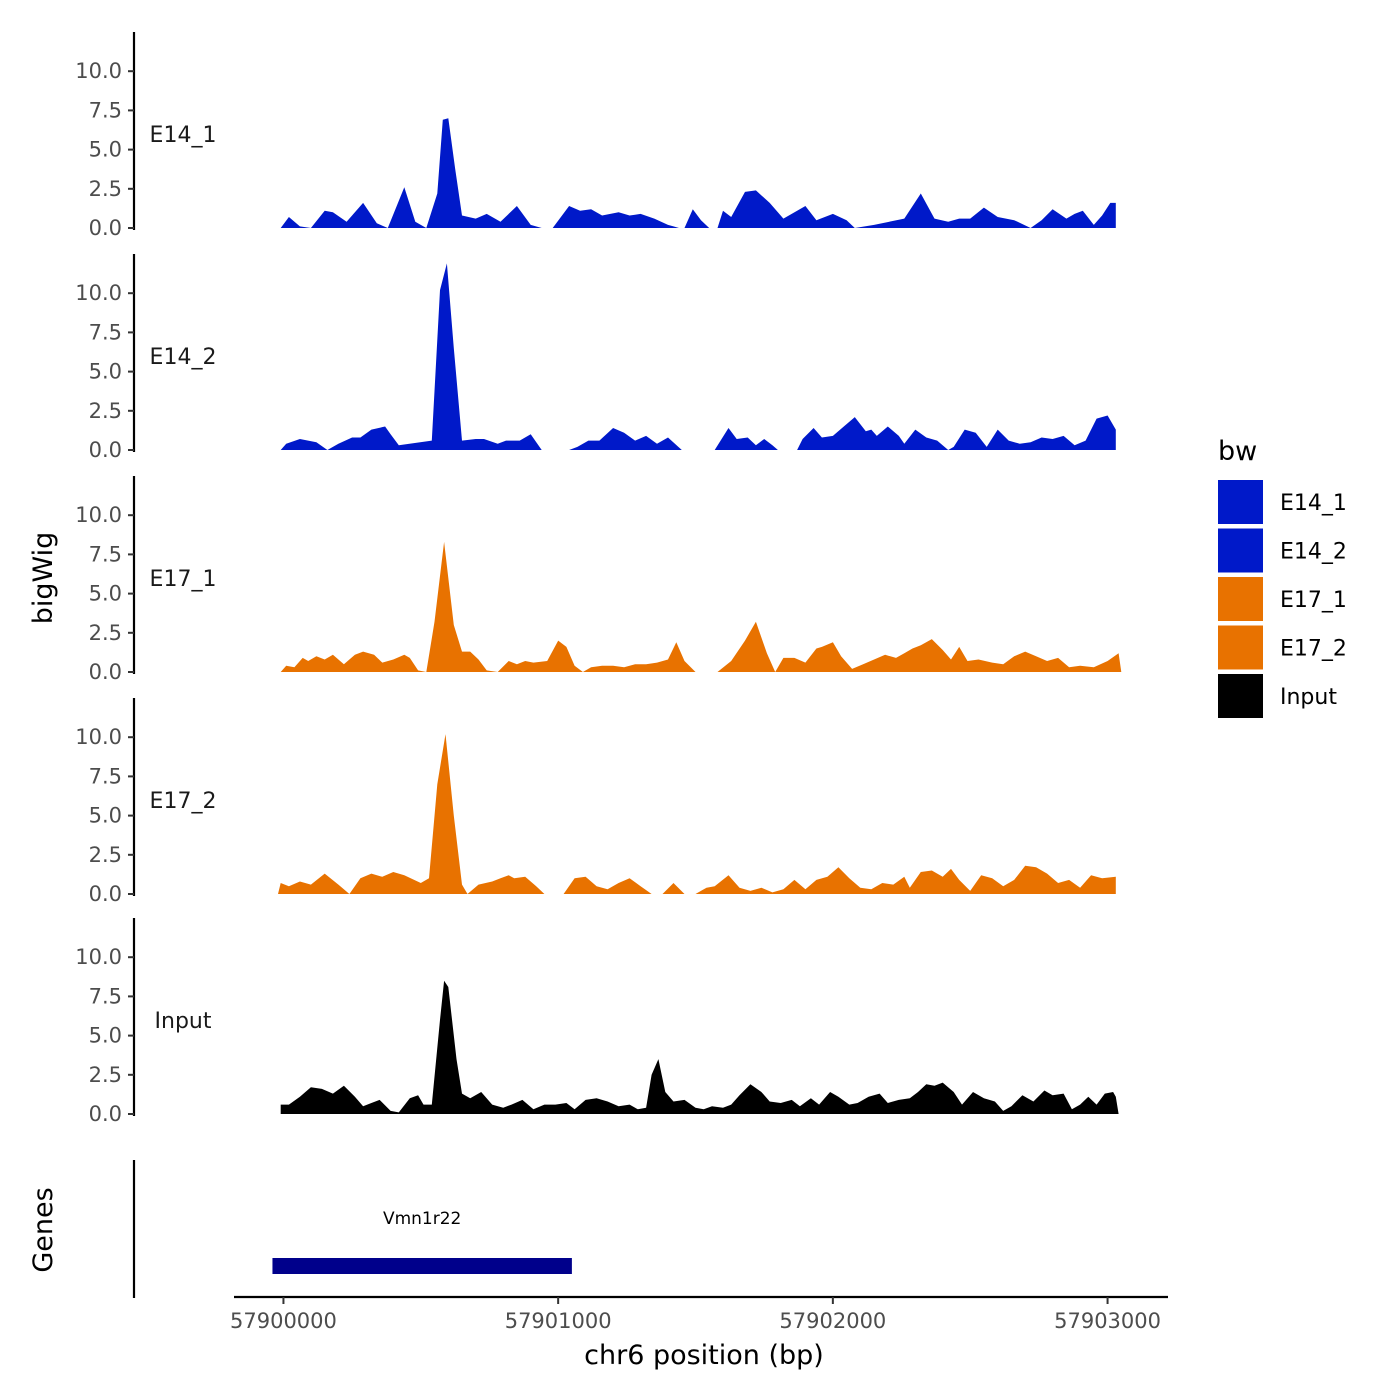 This screenshot has width=1400, height=1400. I want to click on legend-entry: E17_2, so click(1282, 647).